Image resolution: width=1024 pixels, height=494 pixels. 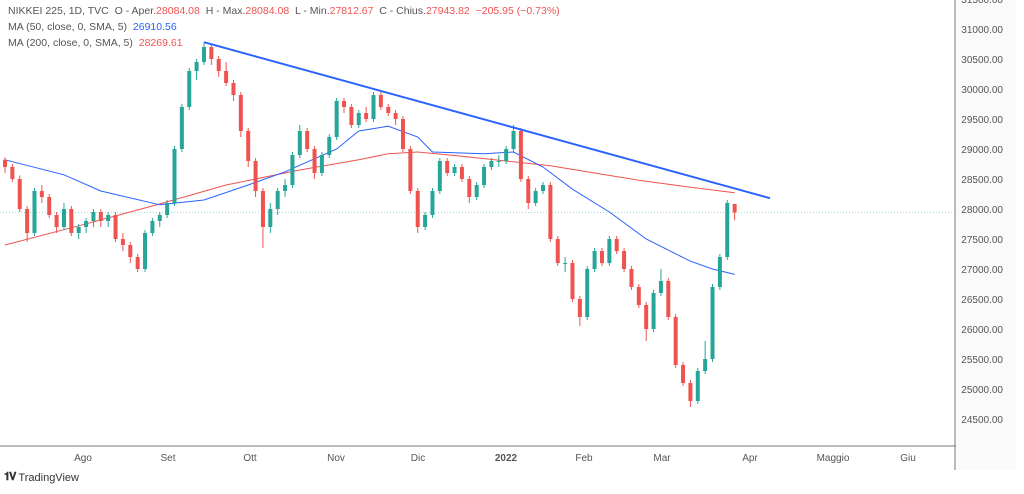 I want to click on y-tick-label: 26000.00, so click(x=982, y=330).